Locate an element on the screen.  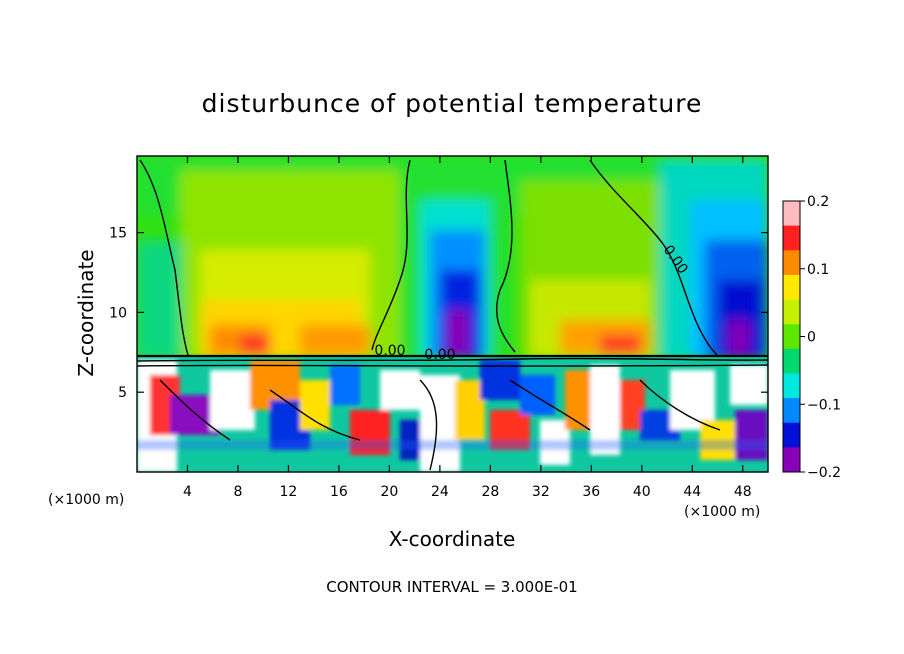
y-tick-label: 10 is located at coordinates (118, 313).